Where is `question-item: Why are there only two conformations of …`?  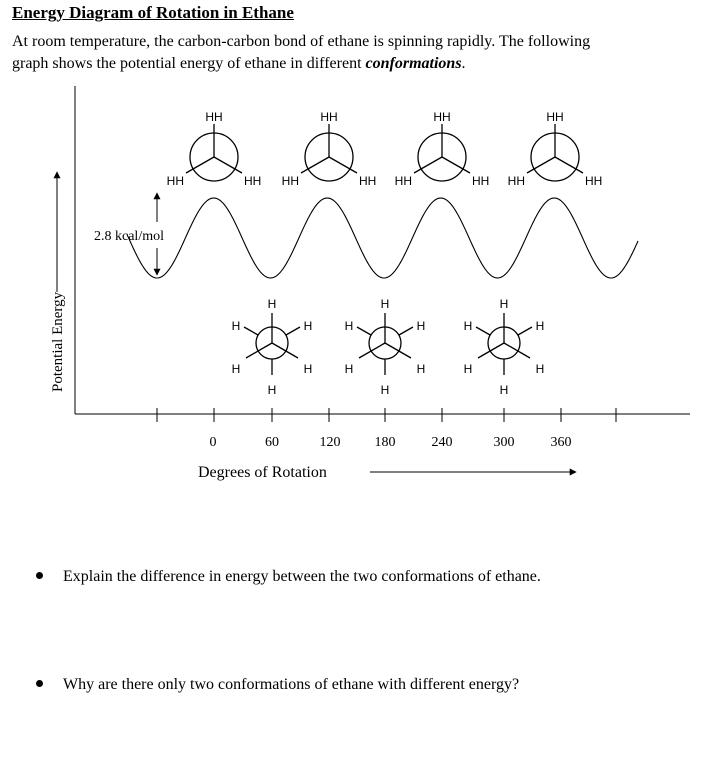
question-item: Why are there only two conformations of … is located at coordinates (277, 685).